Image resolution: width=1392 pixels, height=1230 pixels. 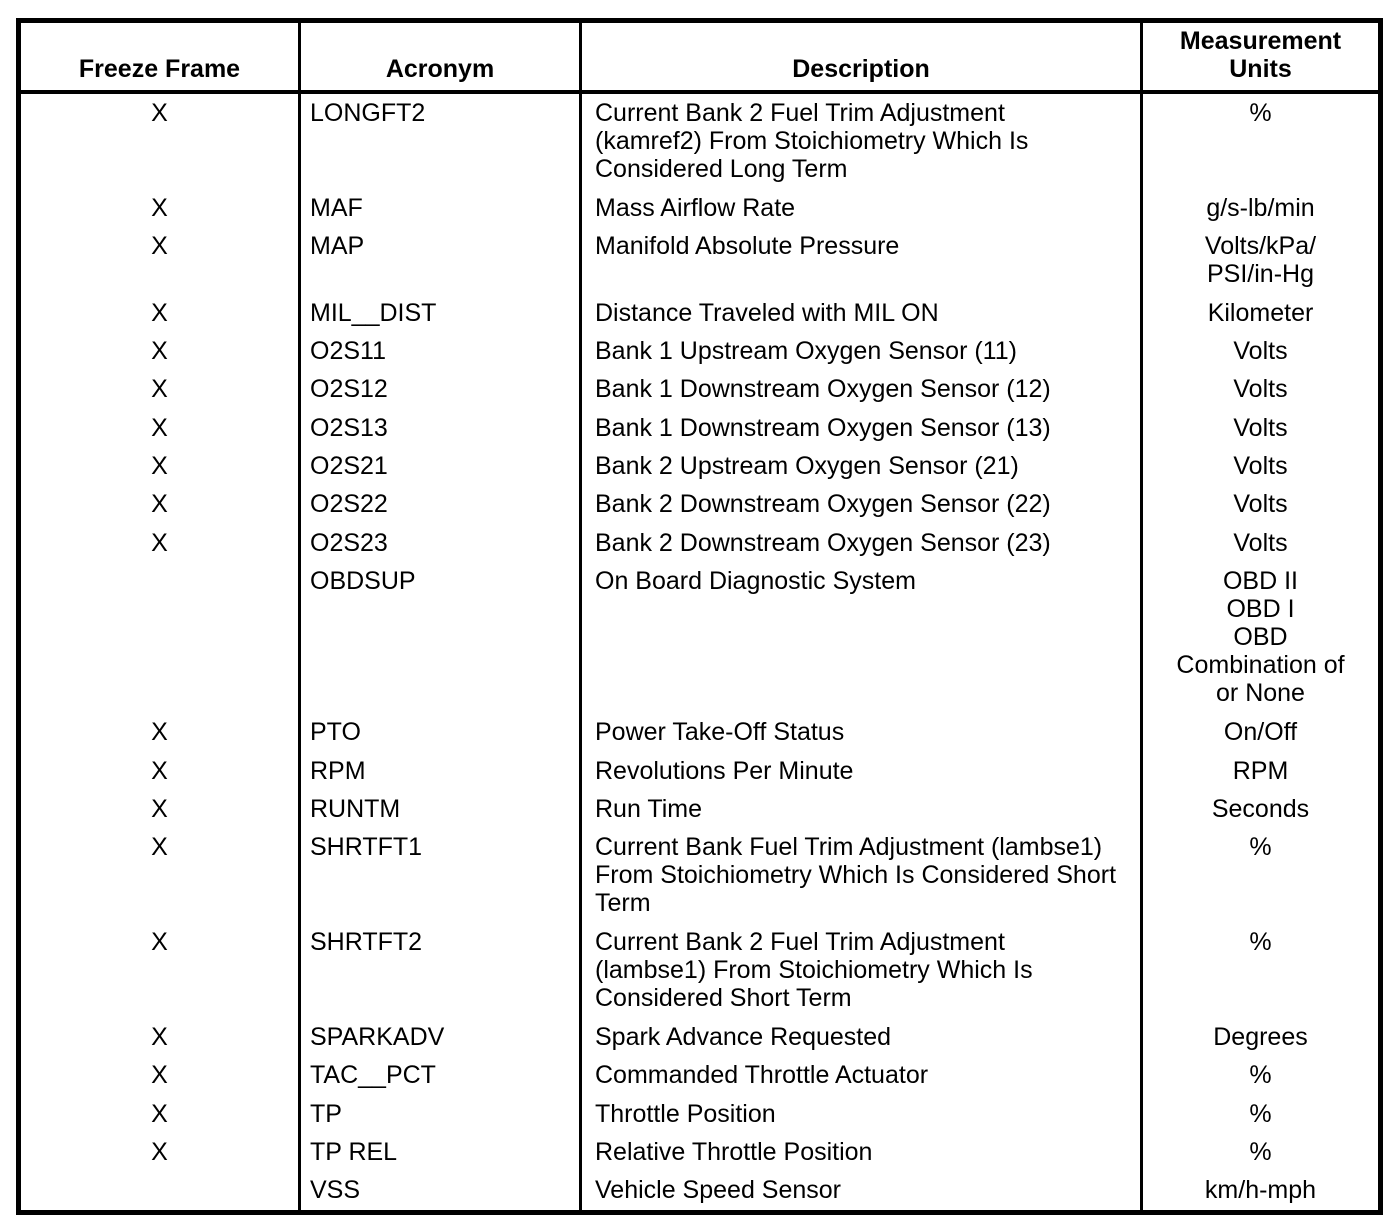 I want to click on table-row: VSS Vehicle Speed Sensor km/h-mph, so click(x=699, y=1192).